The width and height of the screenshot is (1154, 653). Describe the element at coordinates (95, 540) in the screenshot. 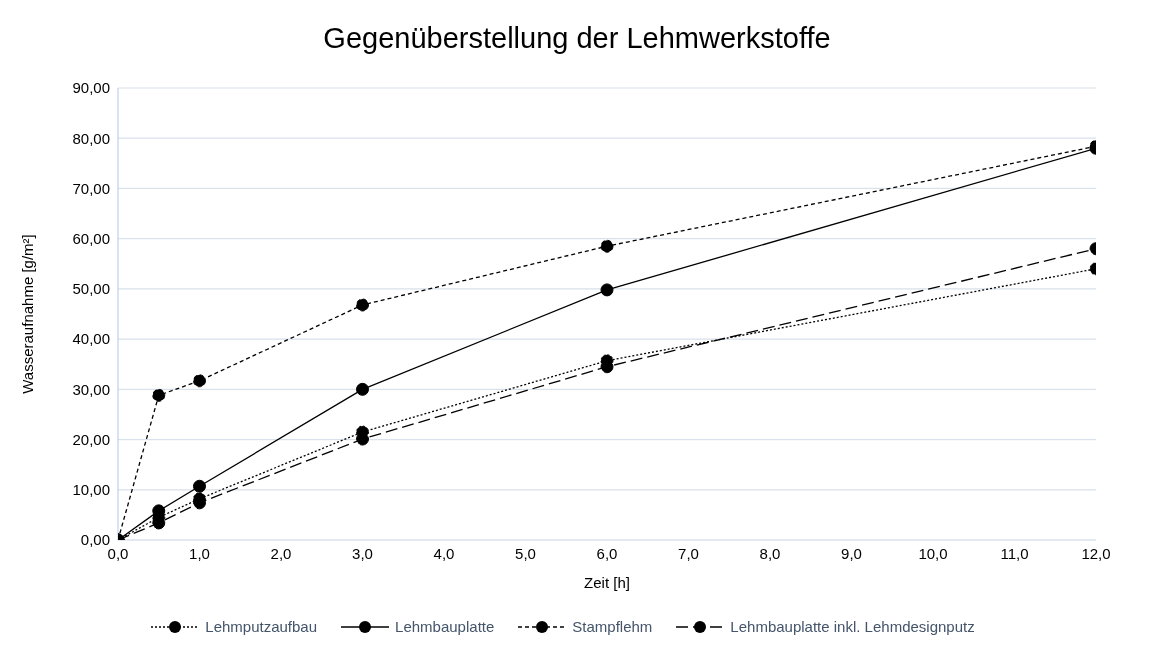

I see `y-tick-label: 0,00` at that location.